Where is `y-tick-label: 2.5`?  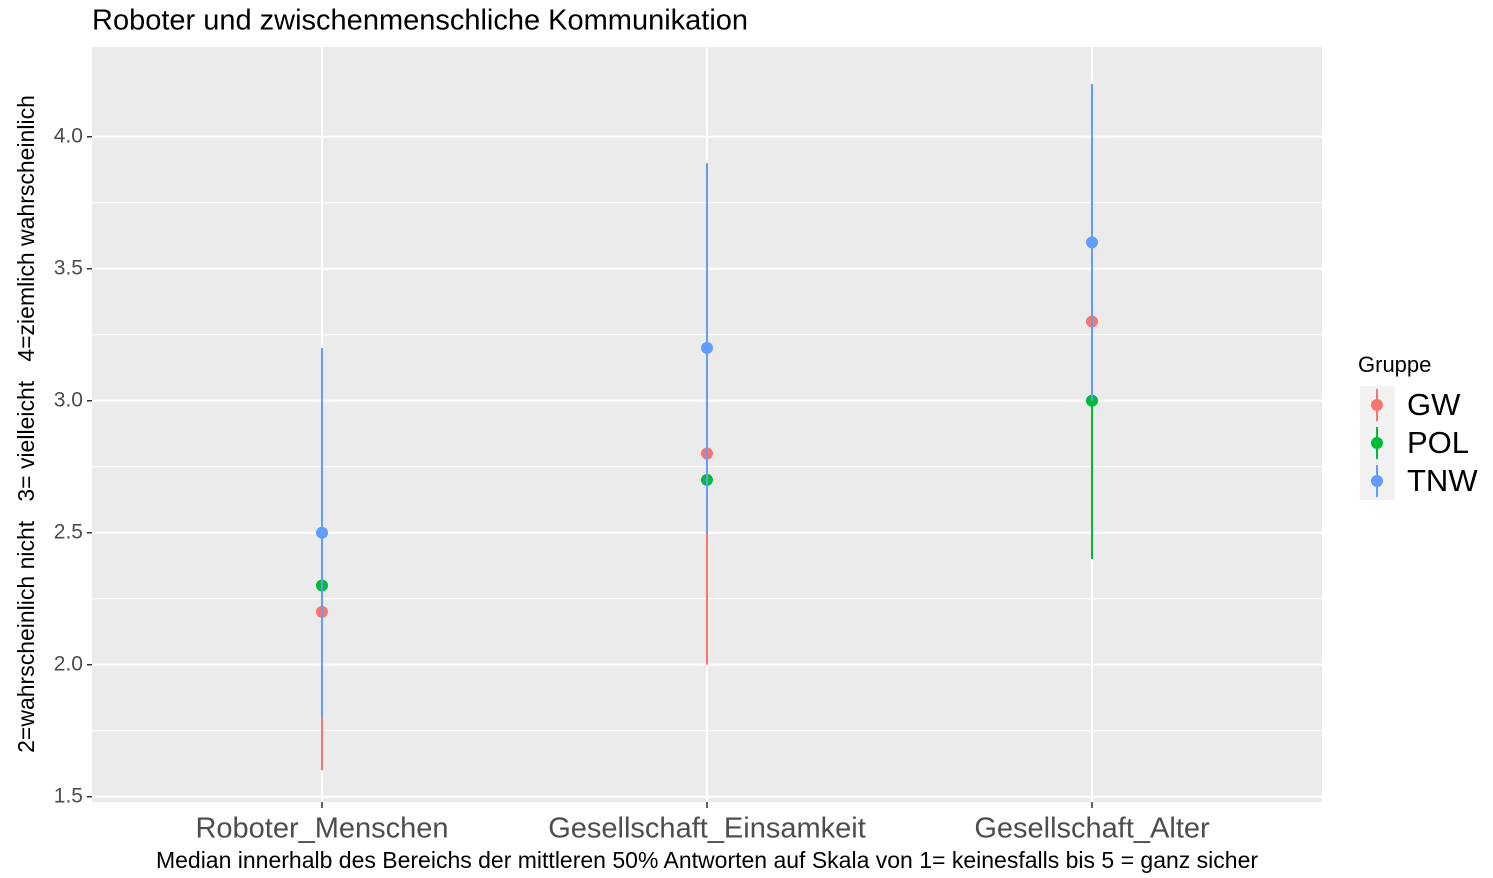 y-tick-label: 2.5 is located at coordinates (68, 531).